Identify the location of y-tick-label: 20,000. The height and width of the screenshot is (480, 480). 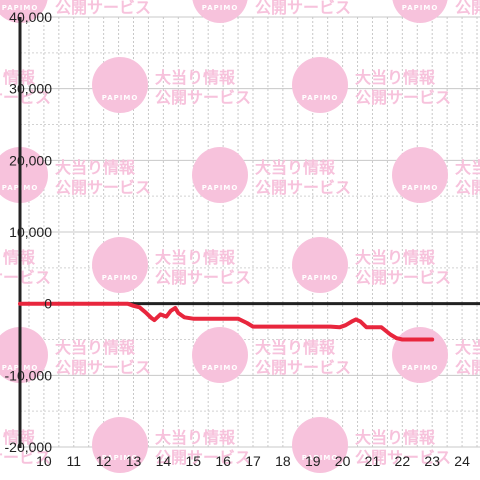
(30, 160).